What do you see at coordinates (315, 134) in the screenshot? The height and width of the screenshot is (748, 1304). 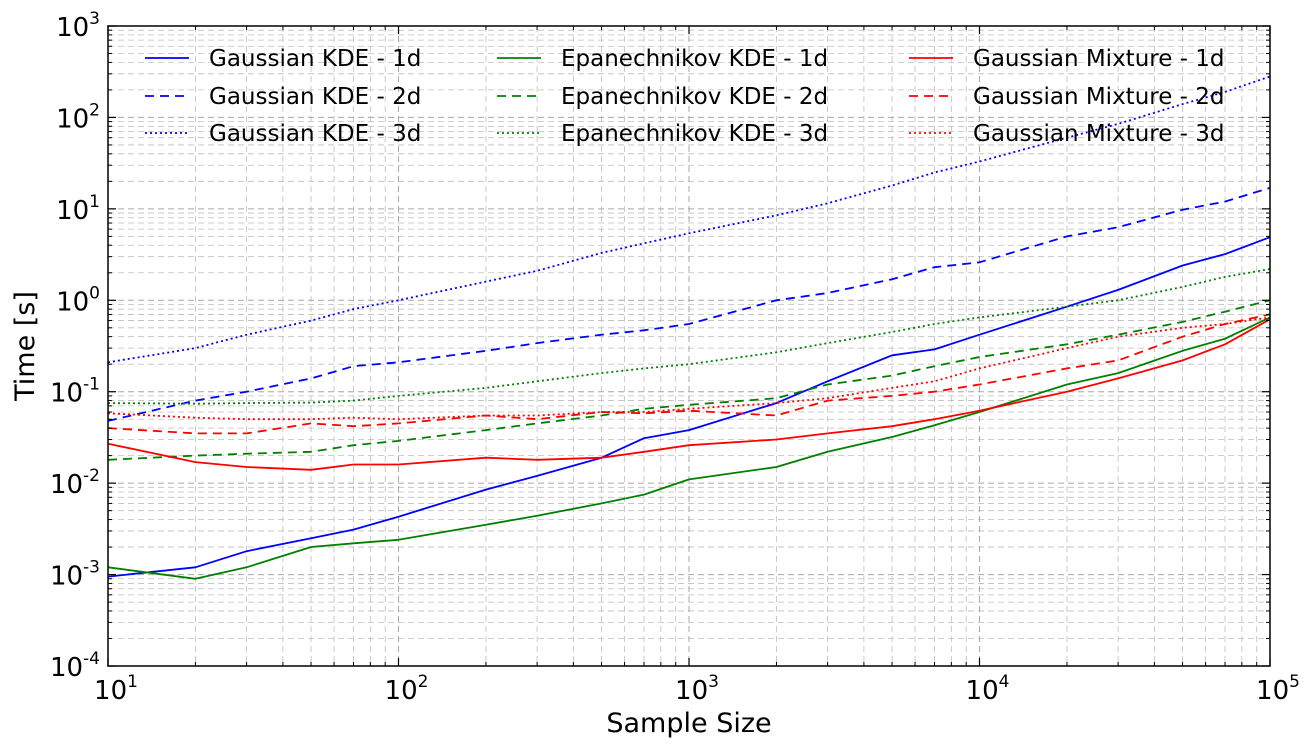 I see `legend-label: Gaussian KDE - 3d` at bounding box center [315, 134].